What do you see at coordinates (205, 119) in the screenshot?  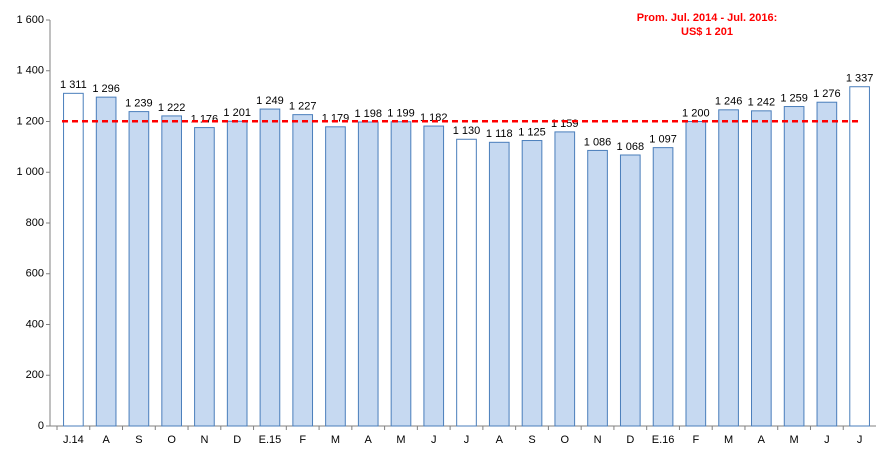 I see `value-label: 1 176` at bounding box center [205, 119].